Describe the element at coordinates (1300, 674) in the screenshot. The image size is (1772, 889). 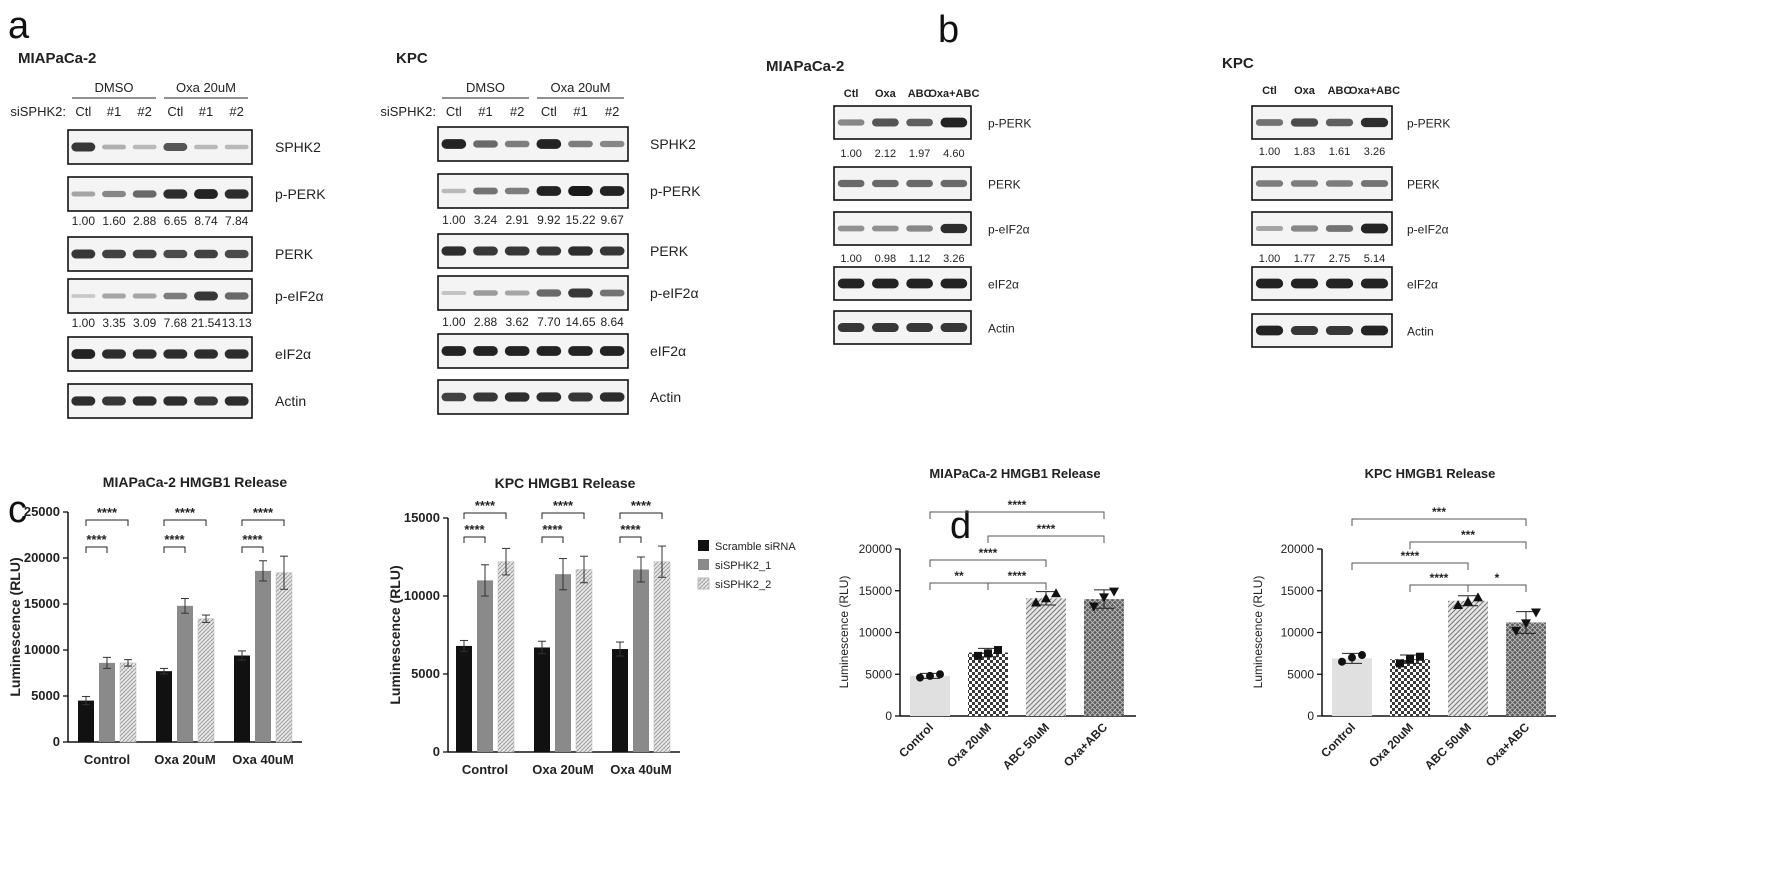
I see `y-tick-label: 5000` at that location.